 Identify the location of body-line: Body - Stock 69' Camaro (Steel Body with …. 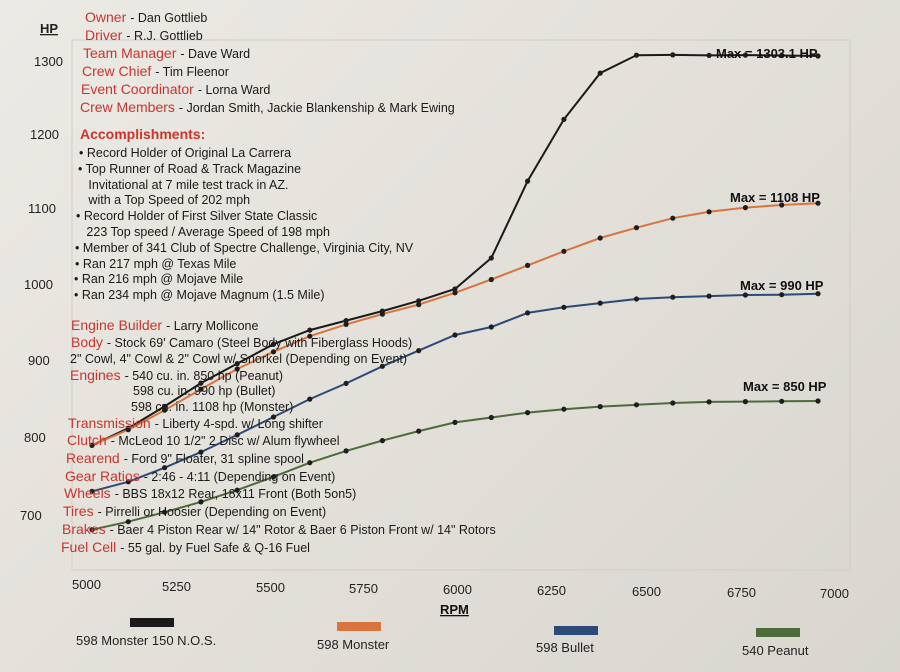
(241, 342).